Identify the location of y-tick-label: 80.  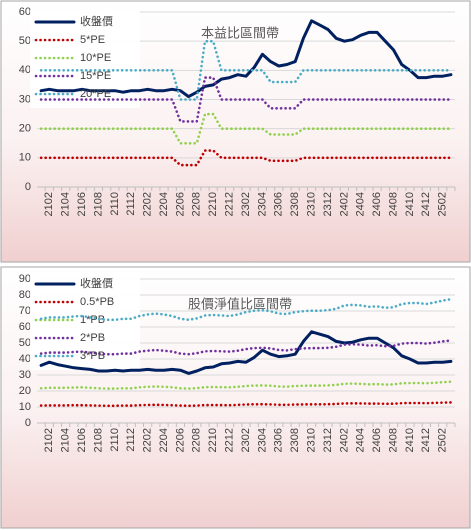
(25, 295).